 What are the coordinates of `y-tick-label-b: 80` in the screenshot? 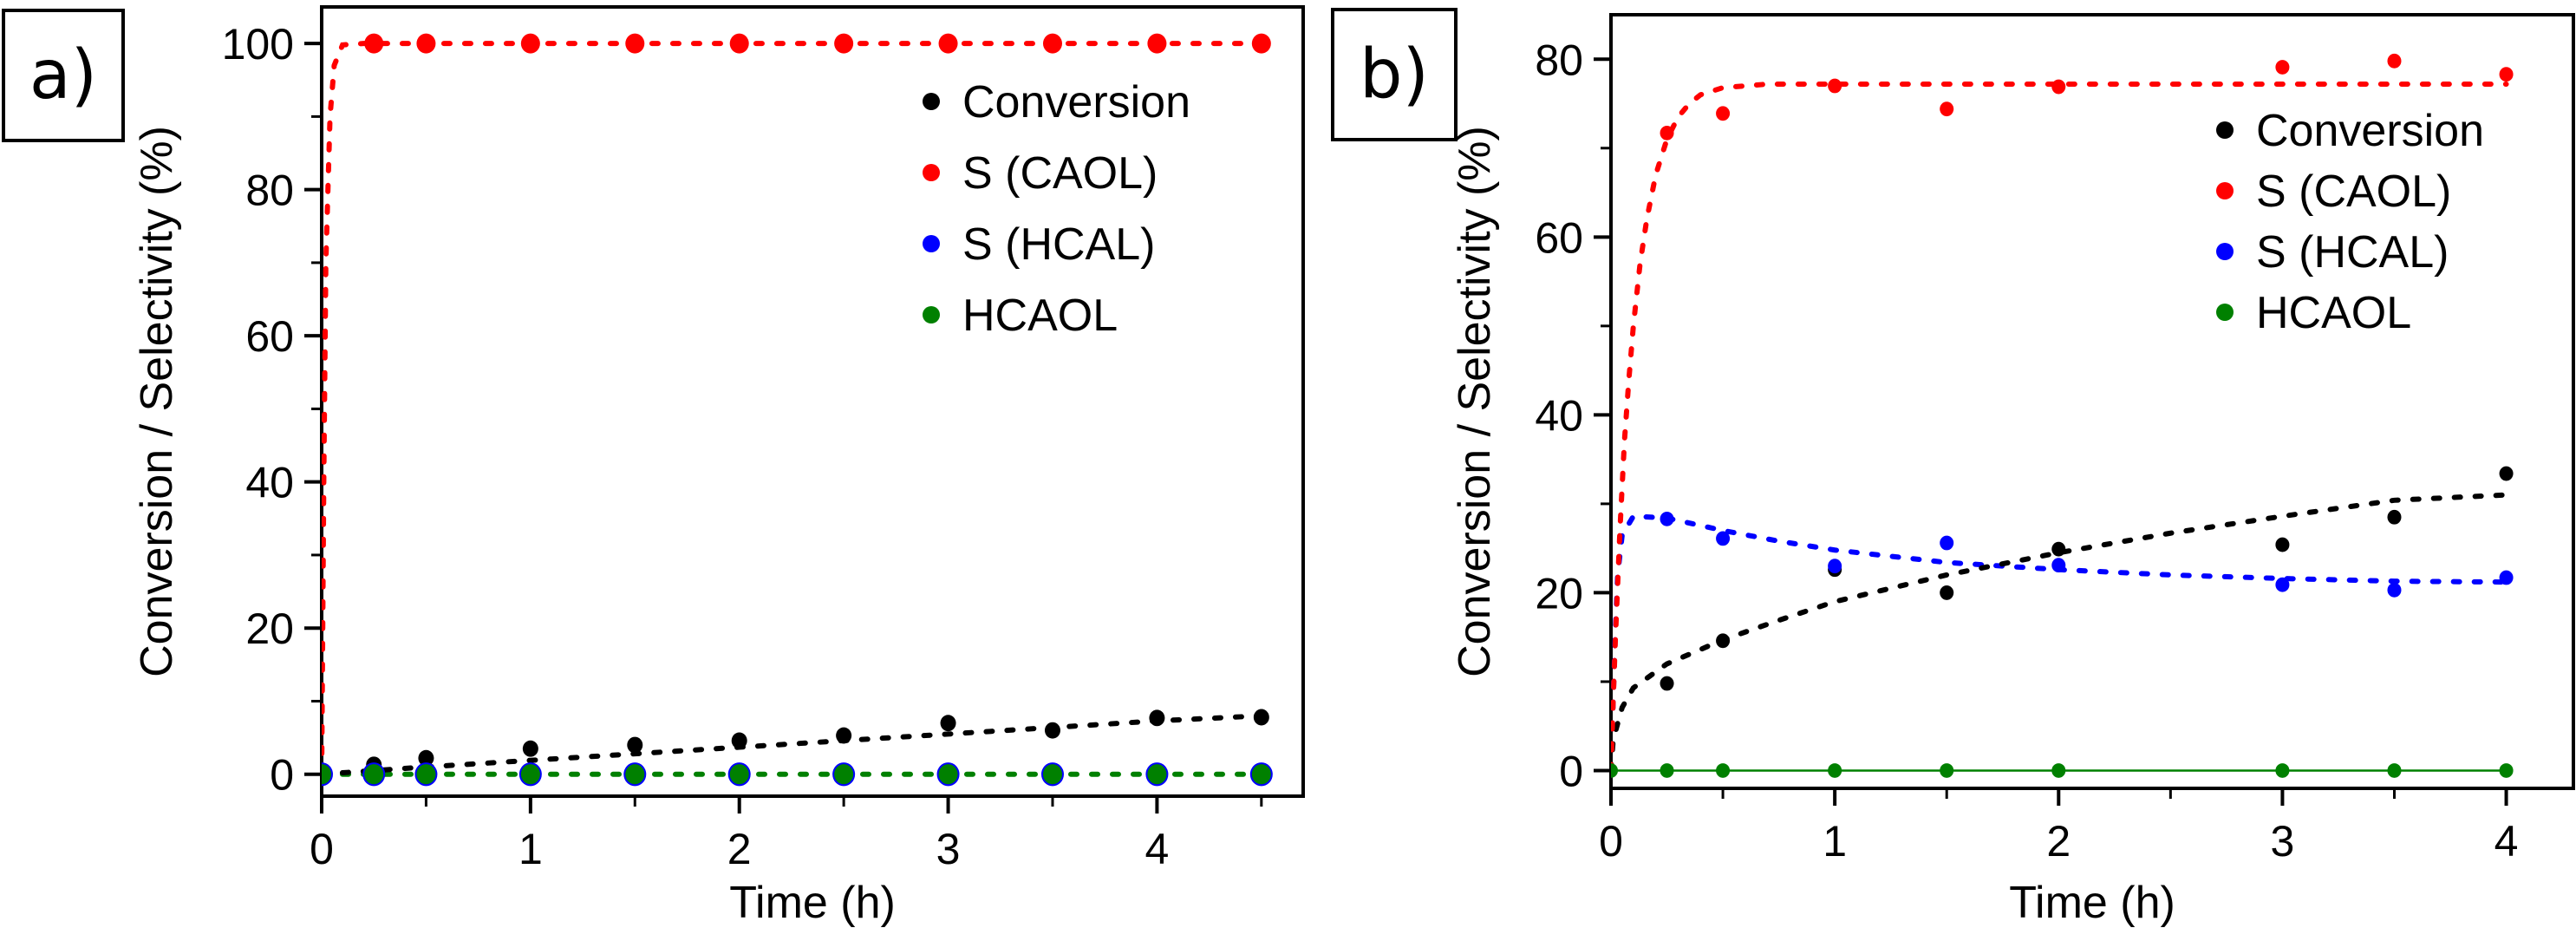 It's located at (1559, 60).